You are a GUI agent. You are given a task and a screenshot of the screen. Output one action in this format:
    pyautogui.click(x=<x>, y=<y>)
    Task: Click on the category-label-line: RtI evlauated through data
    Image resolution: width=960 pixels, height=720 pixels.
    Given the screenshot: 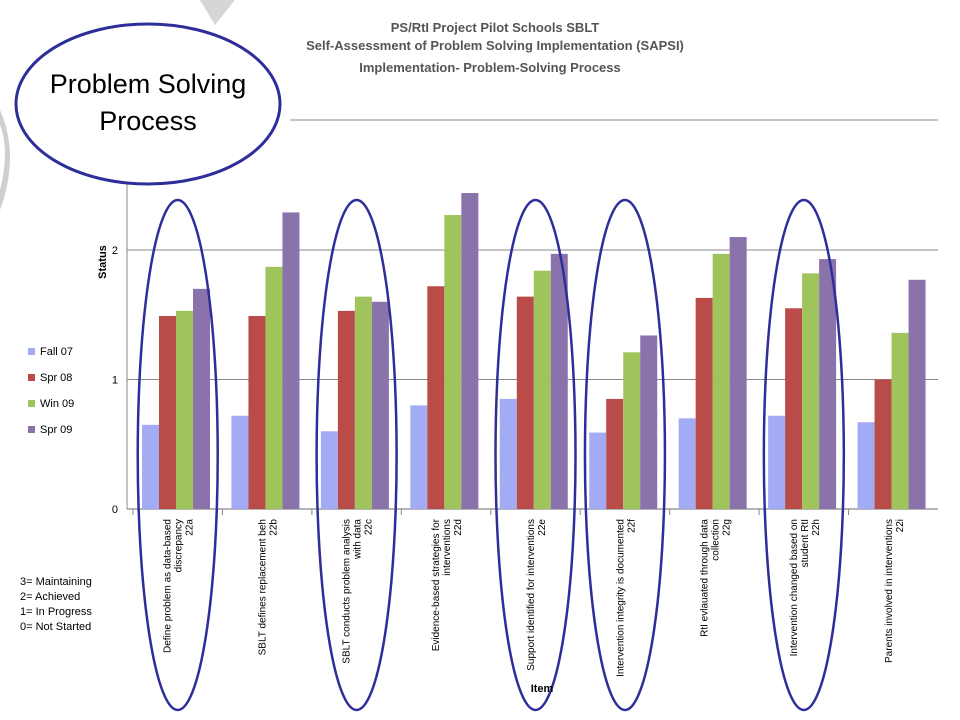 What is the action you would take?
    pyautogui.click(x=704, y=578)
    